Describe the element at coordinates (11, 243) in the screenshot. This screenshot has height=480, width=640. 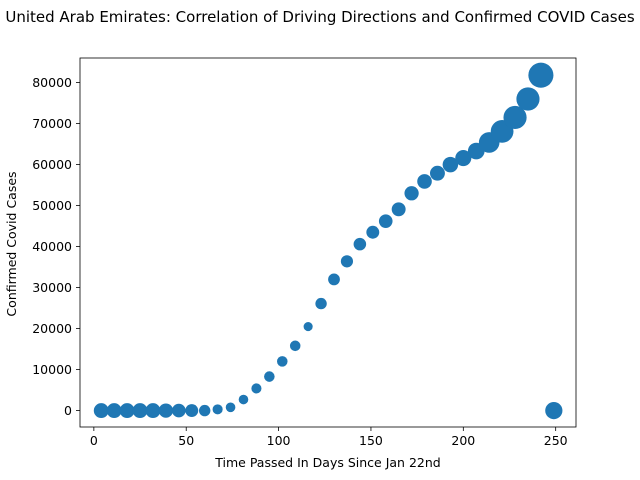
I see `y-axis-label: Confirmed Covid Cases` at that location.